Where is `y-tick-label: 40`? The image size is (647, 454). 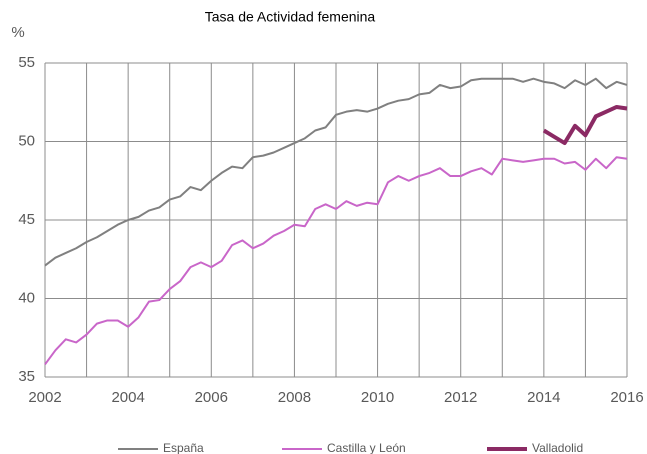 y-tick-label: 40 is located at coordinates (26, 297).